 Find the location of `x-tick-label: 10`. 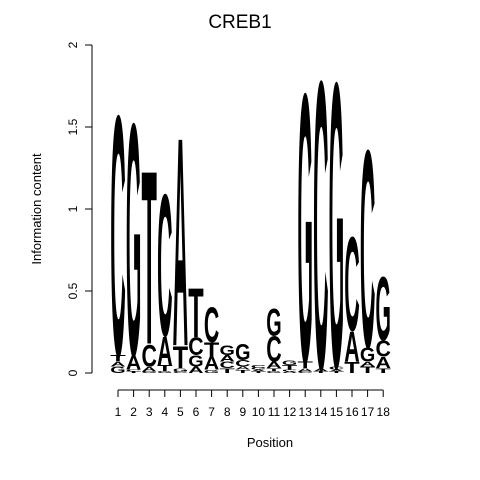

x-tick-label: 10 is located at coordinates (259, 412).